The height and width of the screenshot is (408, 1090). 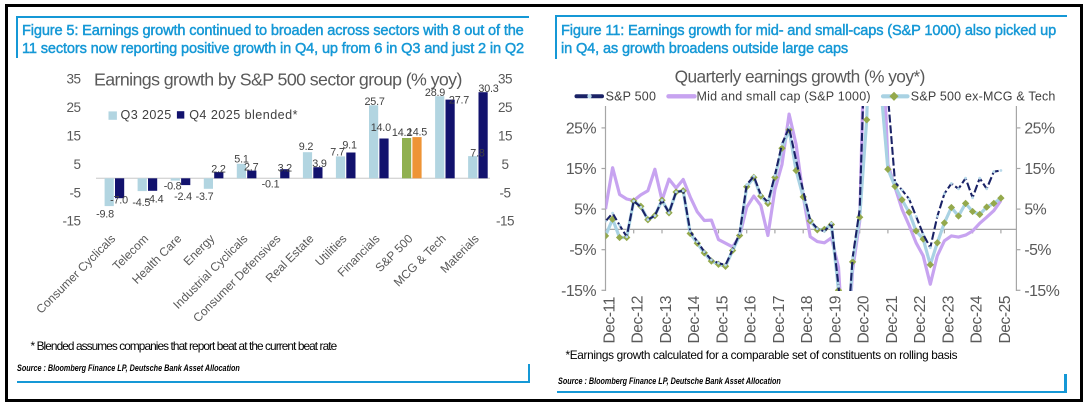 What do you see at coordinates (723, 320) in the screenshot?
I see `svg-text: Dec-15` at bounding box center [723, 320].